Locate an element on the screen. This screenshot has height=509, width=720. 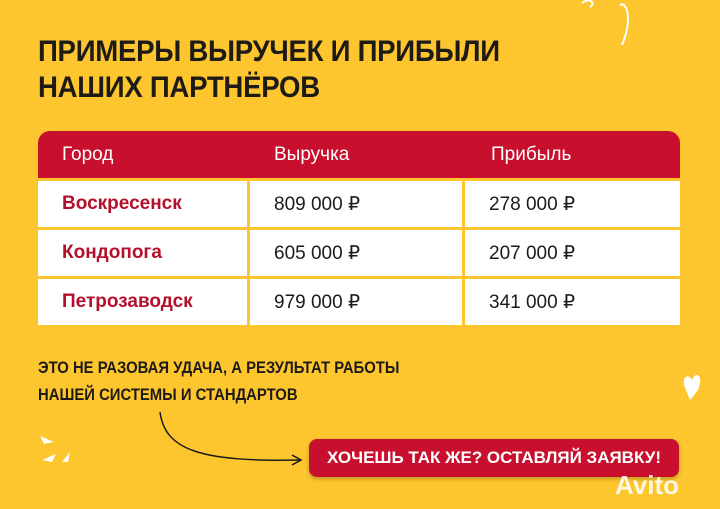
table-header: Город Выручка Прибыль is located at coordinates (359, 154).